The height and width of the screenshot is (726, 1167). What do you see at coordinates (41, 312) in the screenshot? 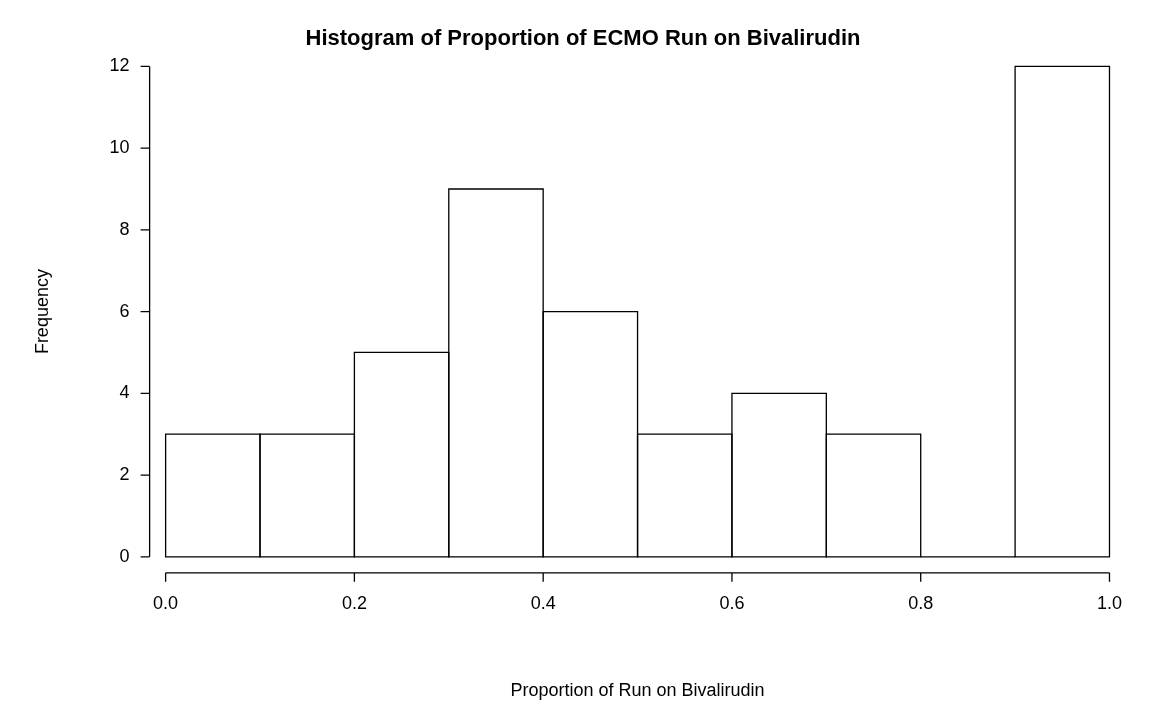
I see `y-axis-title: Frequency` at bounding box center [41, 312].